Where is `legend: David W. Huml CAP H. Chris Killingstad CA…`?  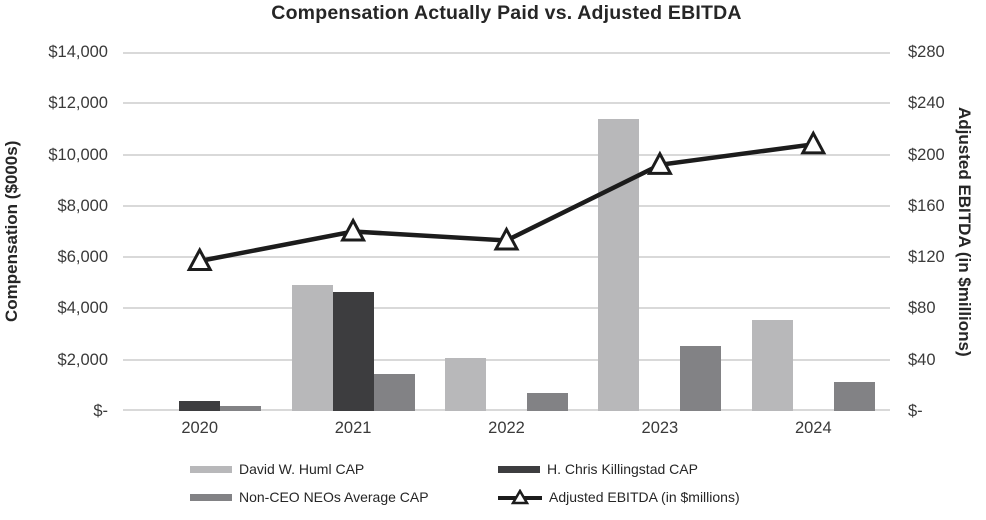
legend: David W. Huml CAP H. Chris Killingstad CA… is located at coordinates (465, 483).